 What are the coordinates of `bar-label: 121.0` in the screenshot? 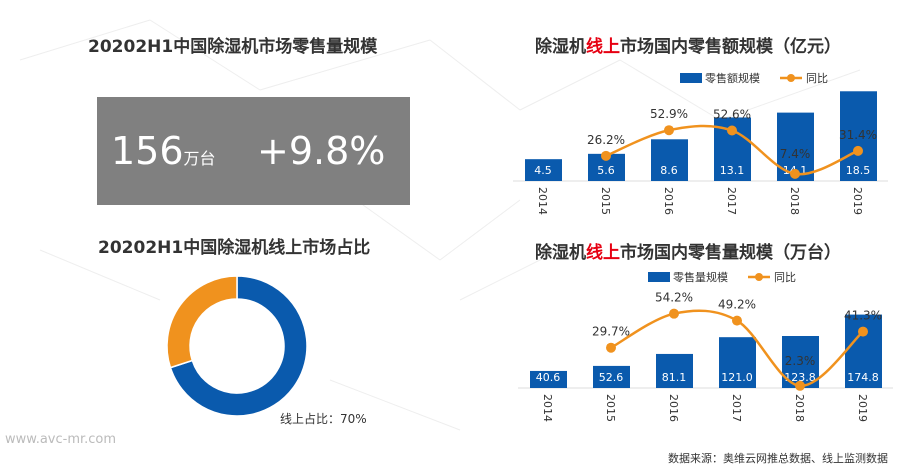 It's located at (737, 377).